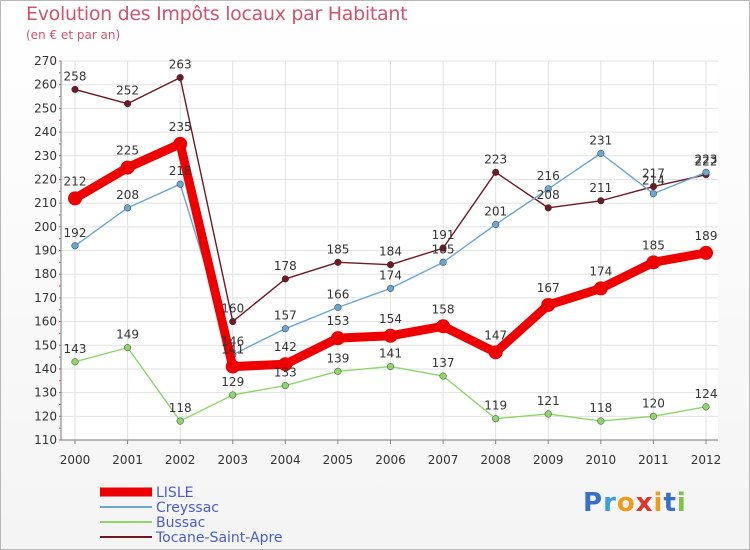  What do you see at coordinates (45, 132) in the screenshot?
I see `y-tick-label: 240` at bounding box center [45, 132].